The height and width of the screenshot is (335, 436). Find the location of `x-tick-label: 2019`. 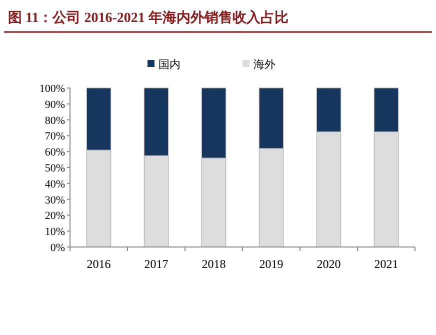

x-tick-label: 2019 is located at coordinates (271, 264).